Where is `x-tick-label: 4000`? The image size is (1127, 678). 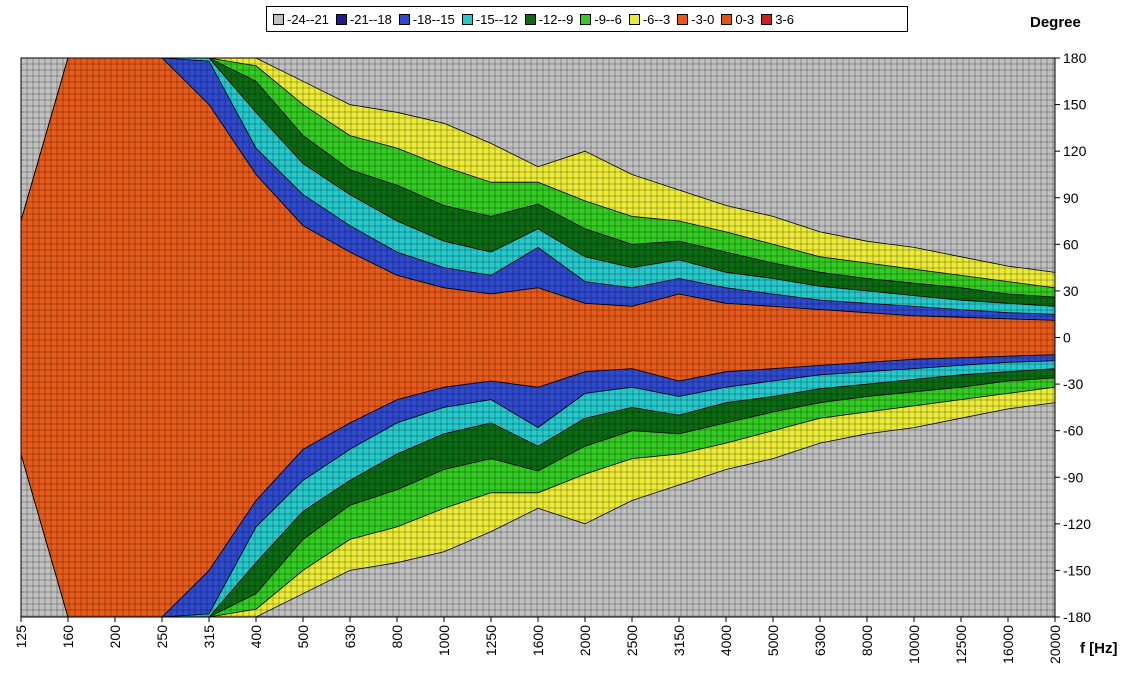 x-tick-label: 4000 is located at coordinates (726, 640).